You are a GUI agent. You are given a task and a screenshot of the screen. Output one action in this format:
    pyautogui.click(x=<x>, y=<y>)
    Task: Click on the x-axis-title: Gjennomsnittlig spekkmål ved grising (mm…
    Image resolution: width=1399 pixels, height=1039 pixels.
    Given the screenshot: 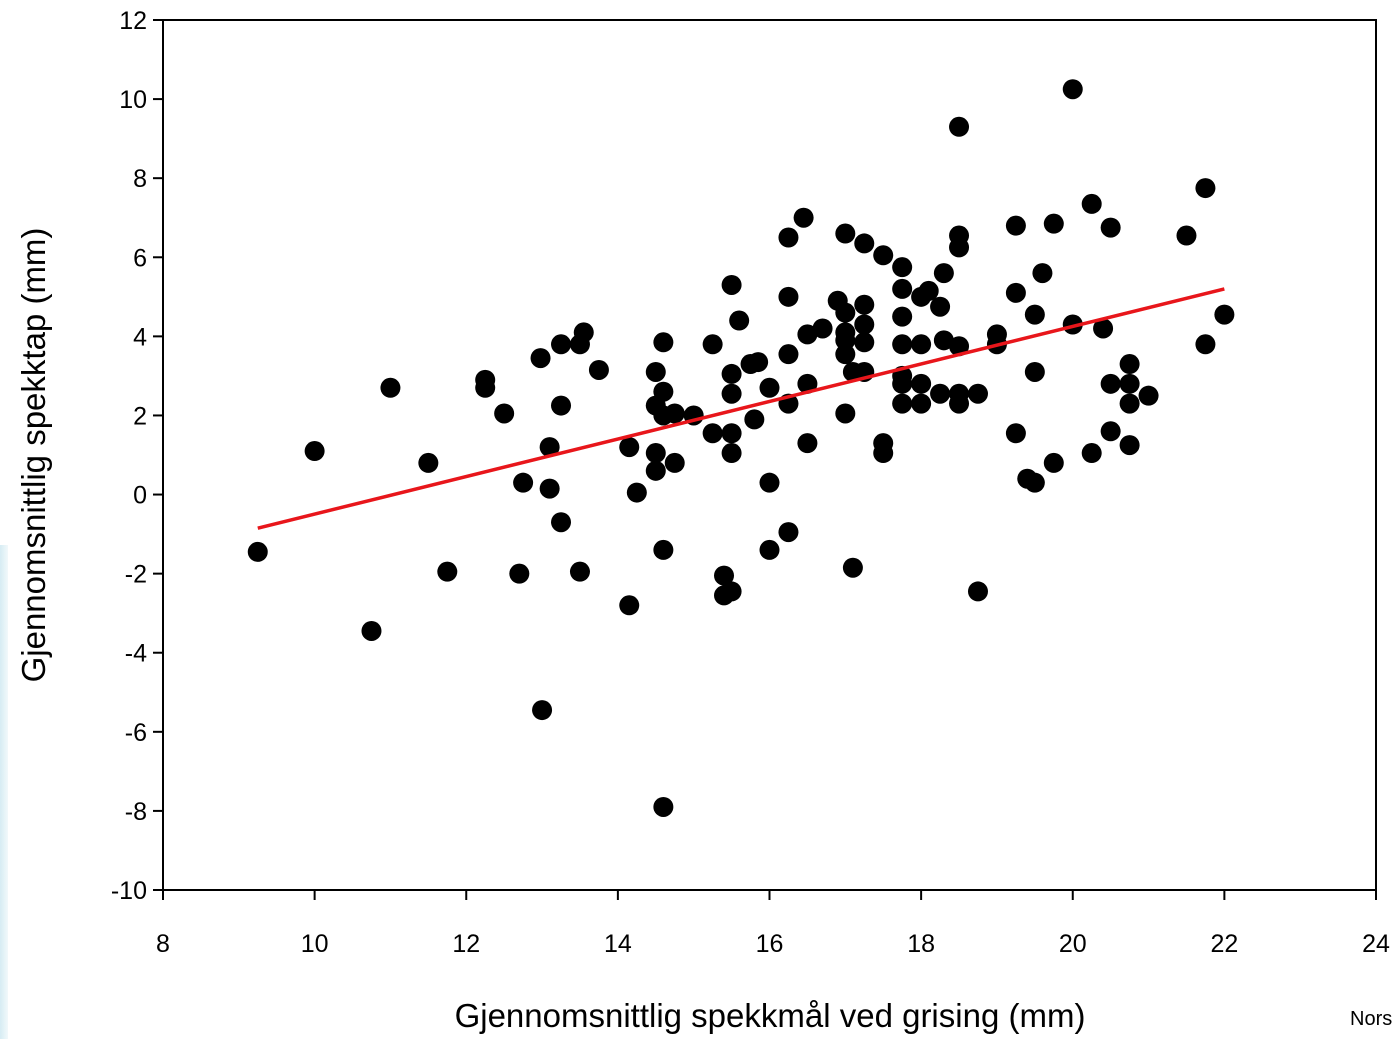 What is the action you would take?
    pyautogui.click(x=770, y=1015)
    